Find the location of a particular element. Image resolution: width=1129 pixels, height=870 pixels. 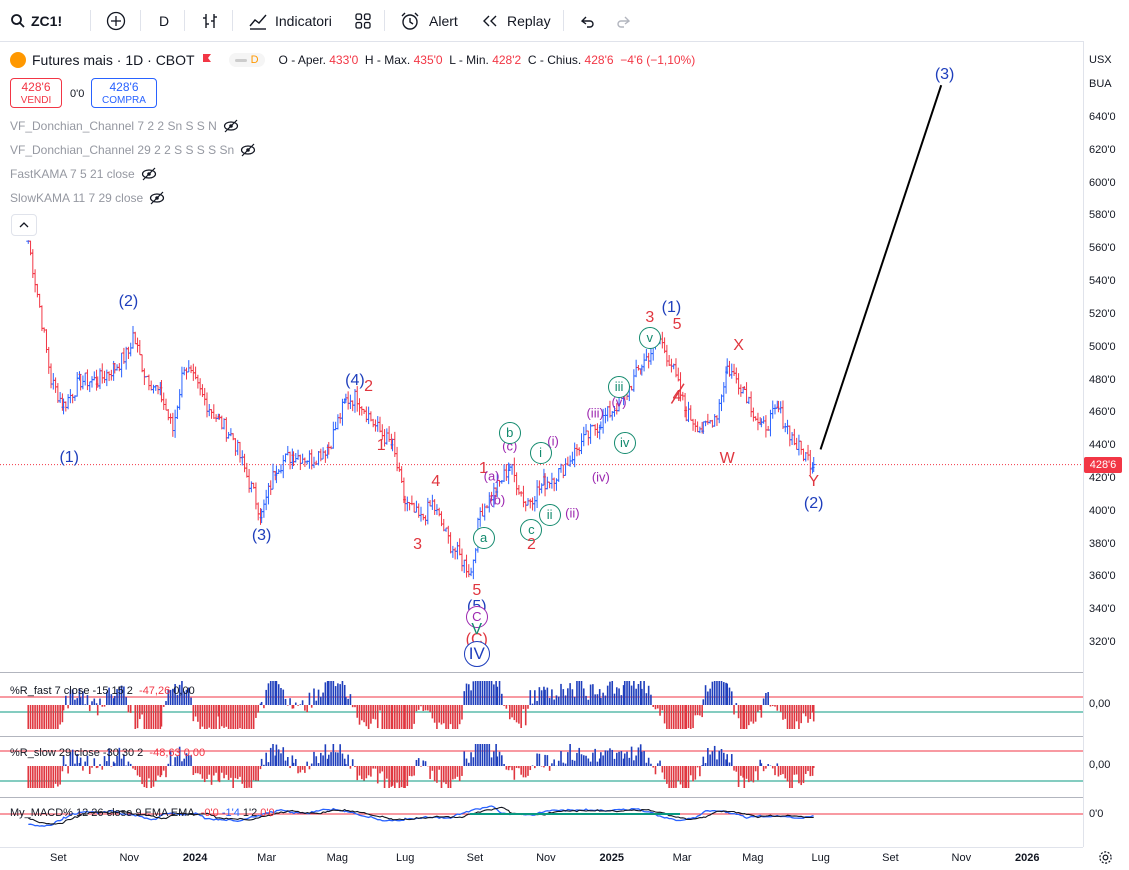

williams-r-slow-pane is located at coordinates (541, 767).